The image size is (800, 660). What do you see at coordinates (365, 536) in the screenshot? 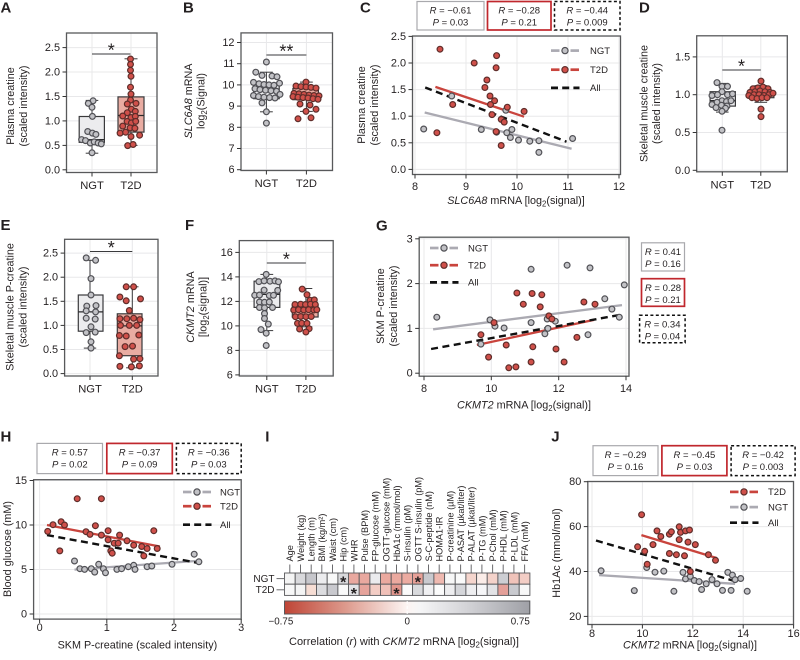
I see `svg-text: Pulse (BPM)` at bounding box center [365, 536].